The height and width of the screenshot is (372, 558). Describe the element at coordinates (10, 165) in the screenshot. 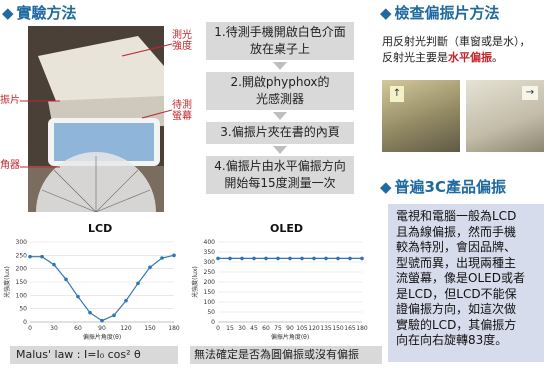

I see `label-protractor: 角器` at that location.